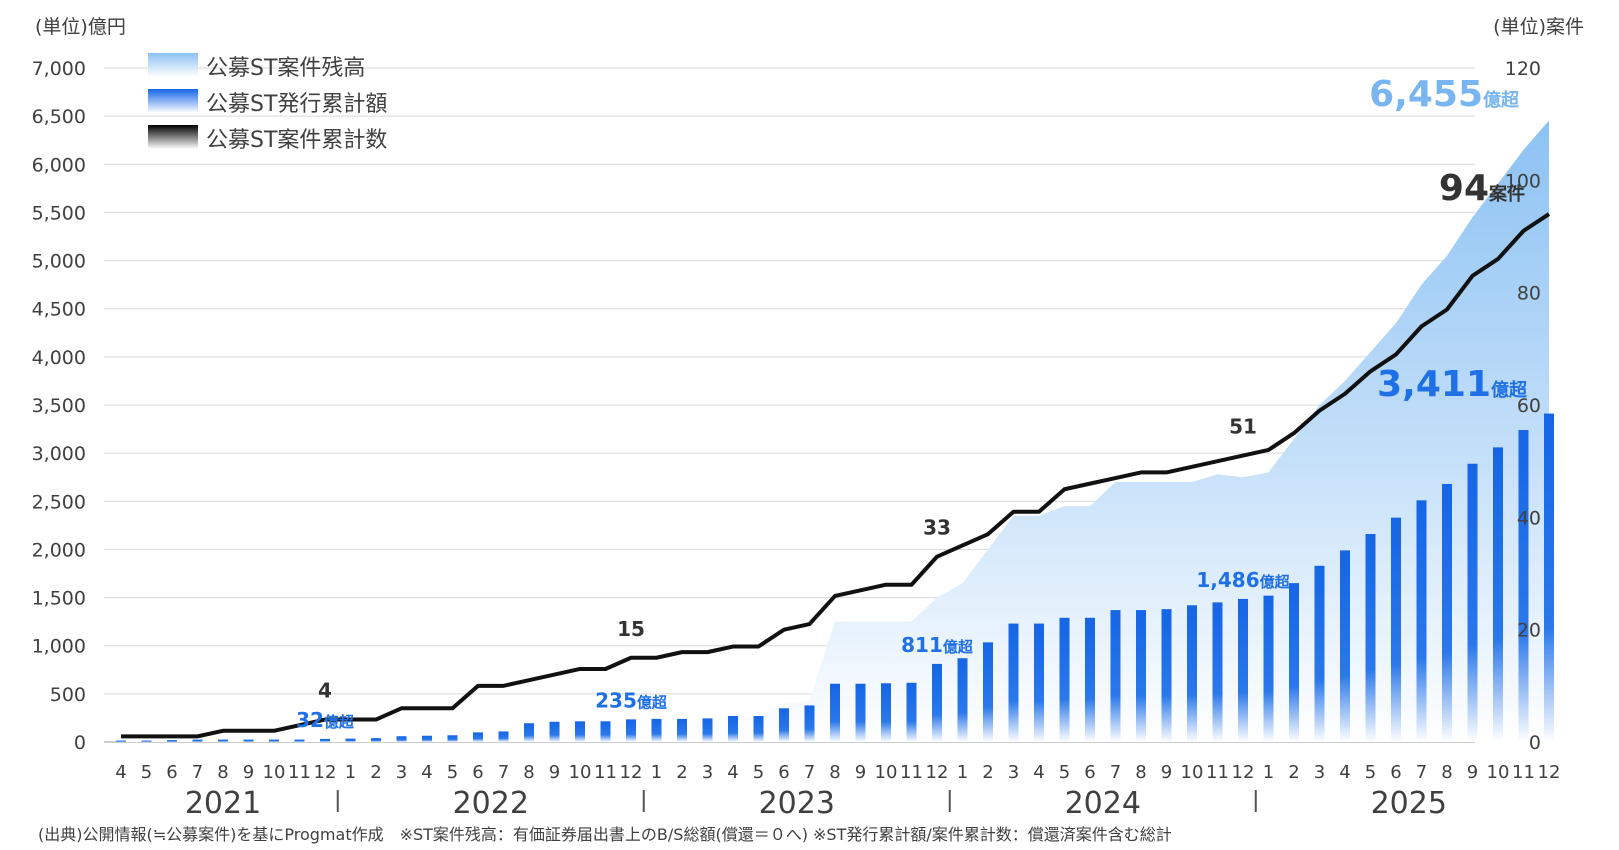  I want to click on callout-line-value: 94, so click(1464, 188).